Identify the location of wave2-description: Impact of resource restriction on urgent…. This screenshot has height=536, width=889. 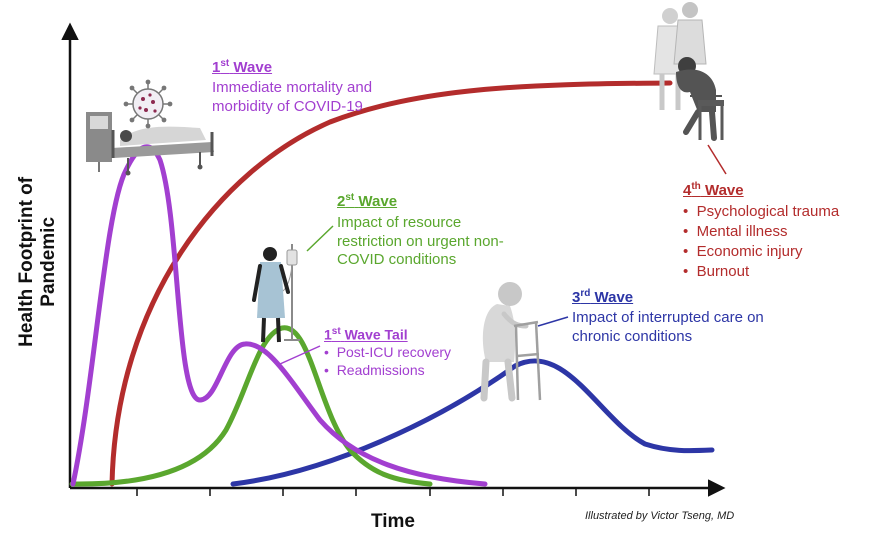
(420, 241).